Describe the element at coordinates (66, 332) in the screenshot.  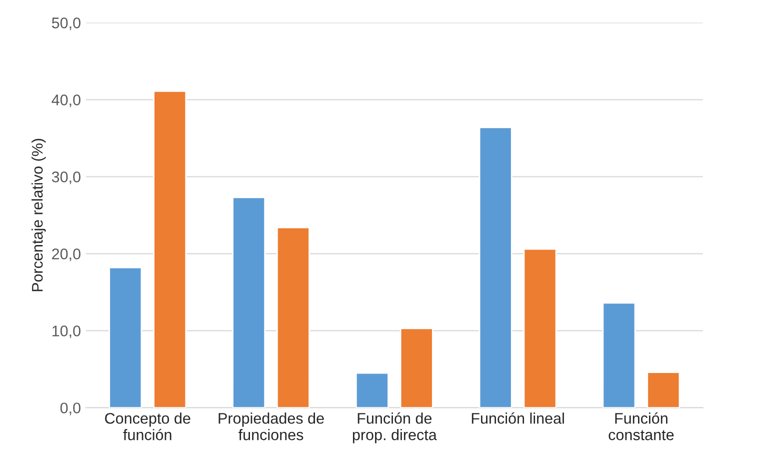
I see `y-tick-label: 10,0` at that location.